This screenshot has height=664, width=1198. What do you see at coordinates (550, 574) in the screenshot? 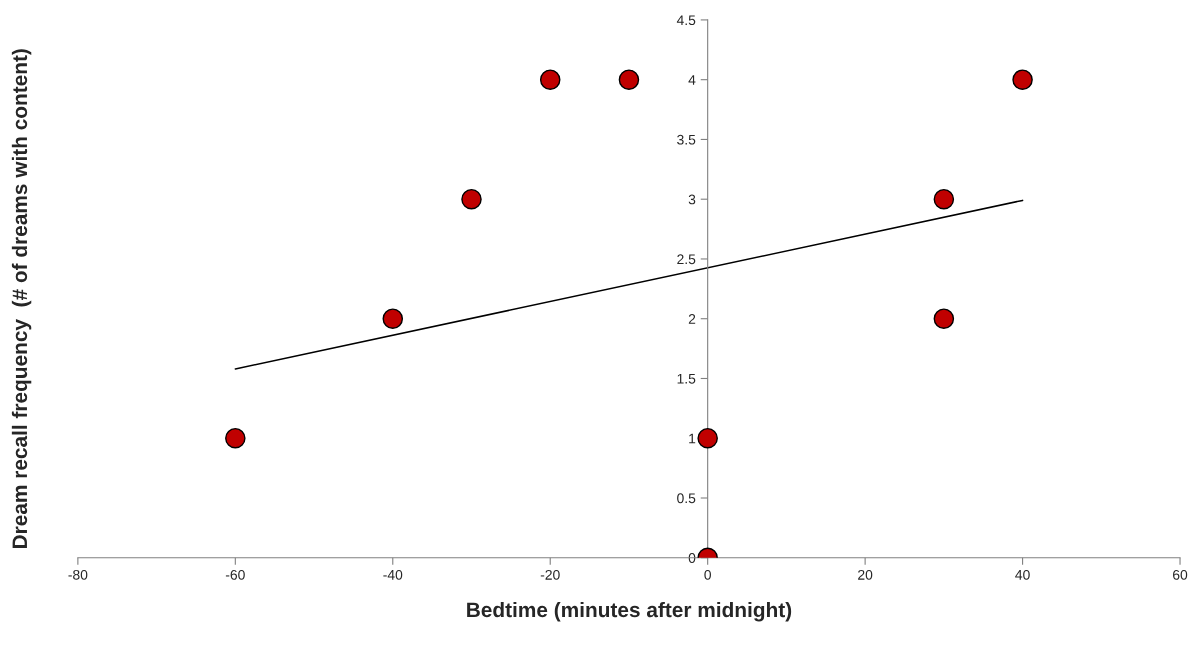
I see `x-tick-label: -20` at bounding box center [550, 574].